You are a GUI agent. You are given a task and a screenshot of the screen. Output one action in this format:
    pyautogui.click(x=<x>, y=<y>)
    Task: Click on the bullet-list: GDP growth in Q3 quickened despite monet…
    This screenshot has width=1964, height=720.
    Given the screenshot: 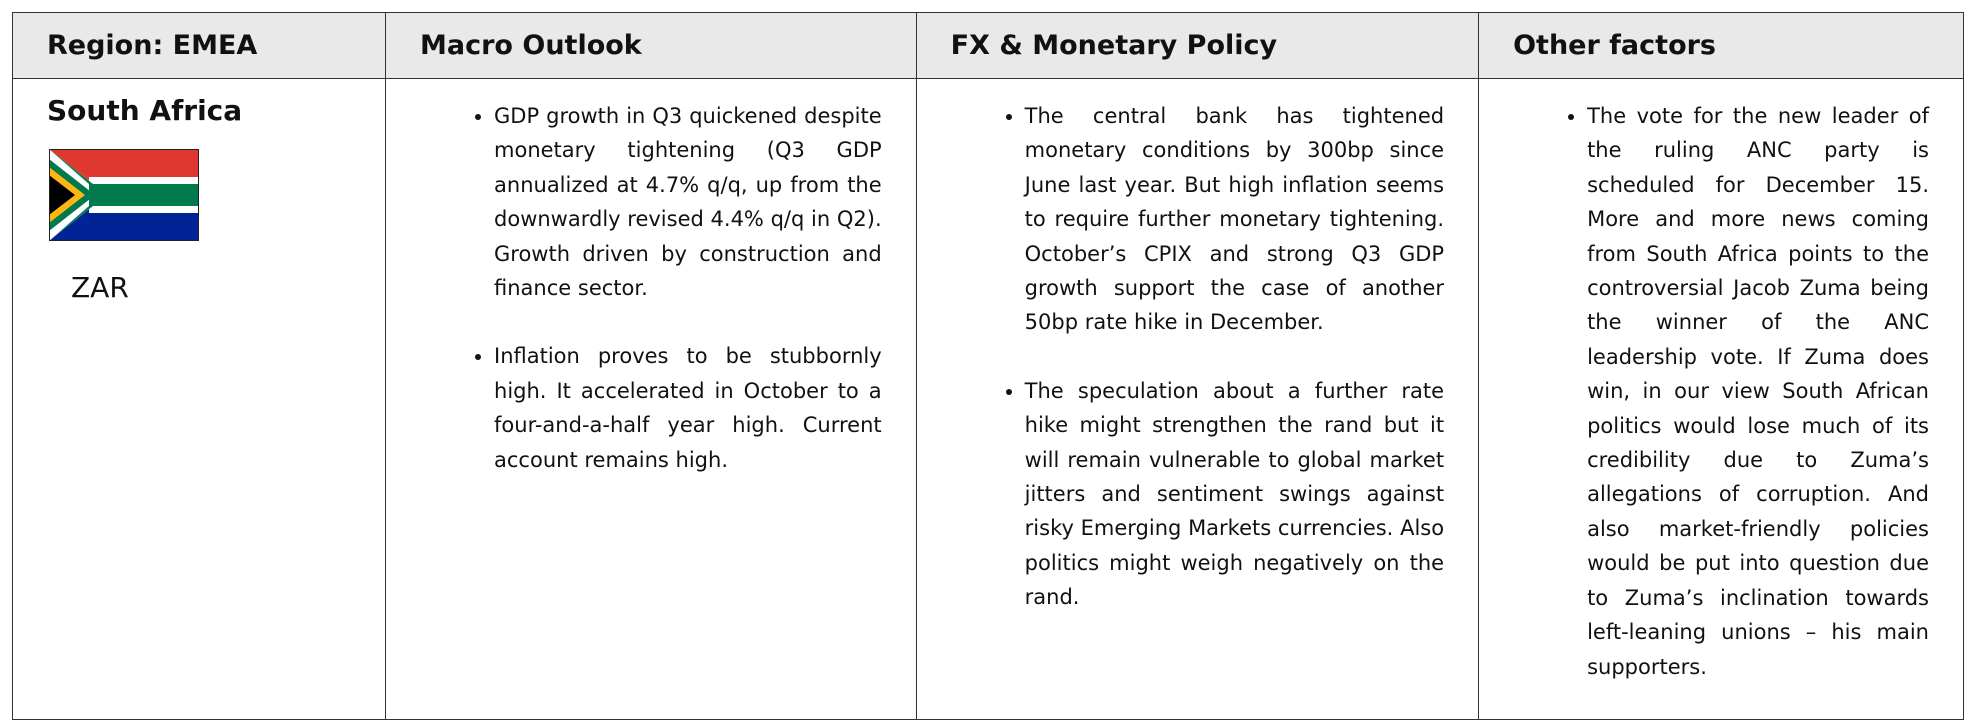 What is the action you would take?
    pyautogui.click(x=651, y=278)
    